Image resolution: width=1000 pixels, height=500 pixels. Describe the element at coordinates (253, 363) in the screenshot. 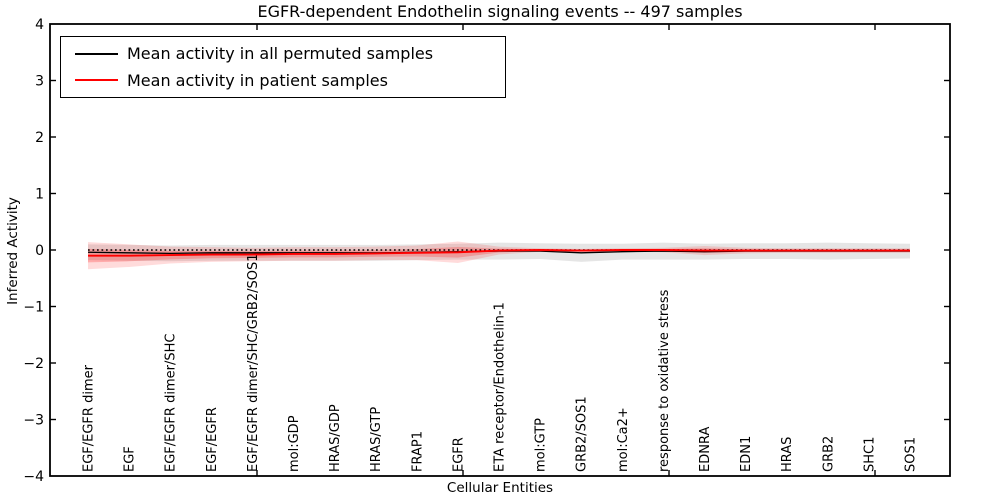

I see `x-category-label: EGF/EGFR dimer/SHC/GRB2/SOS1` at that location.